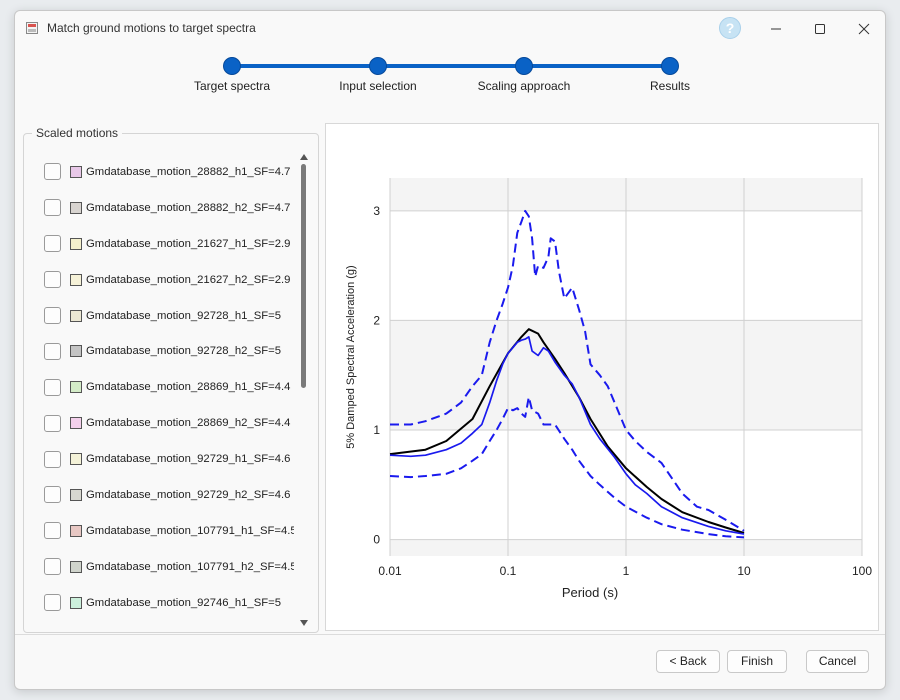 This screenshot has height=700, width=900. I want to click on step-label: Input selection, so click(378, 86).